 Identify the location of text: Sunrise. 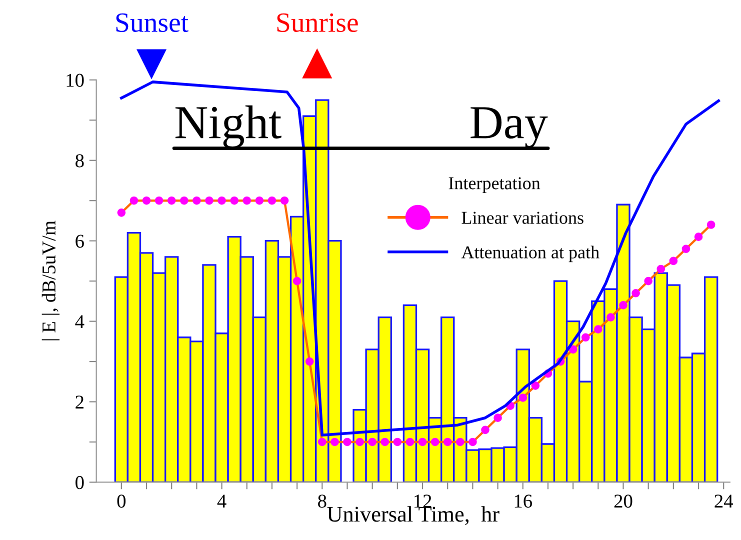
(317, 22).